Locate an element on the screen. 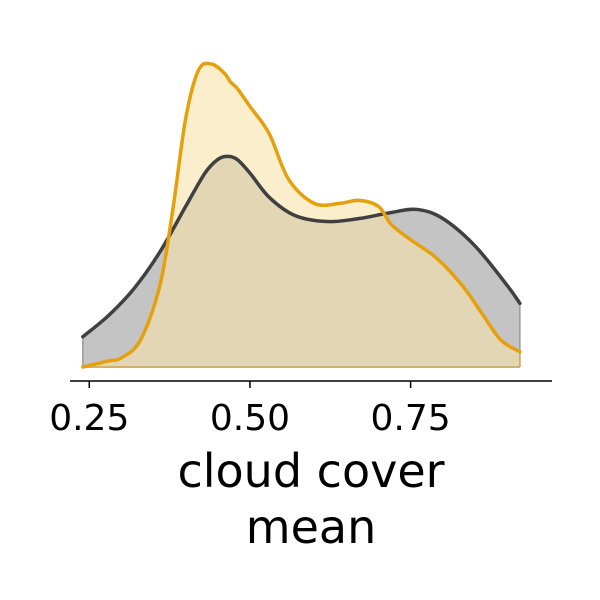 This screenshot has height=600, width=600. x-axis-ticks: 0.25 0.50 0.75 is located at coordinates (250, 410).